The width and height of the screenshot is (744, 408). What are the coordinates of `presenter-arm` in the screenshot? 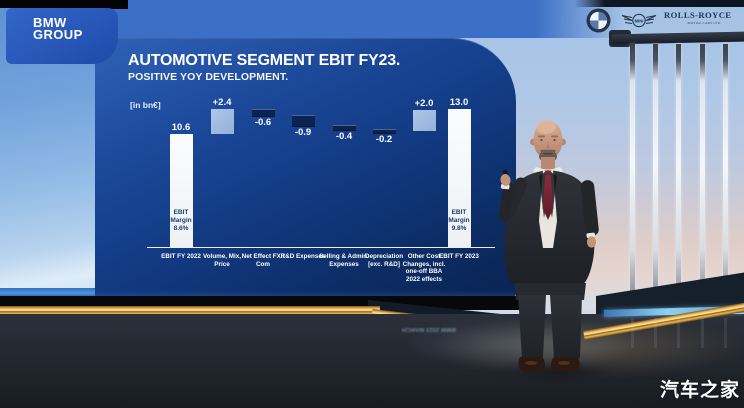 It's located at (589, 208).